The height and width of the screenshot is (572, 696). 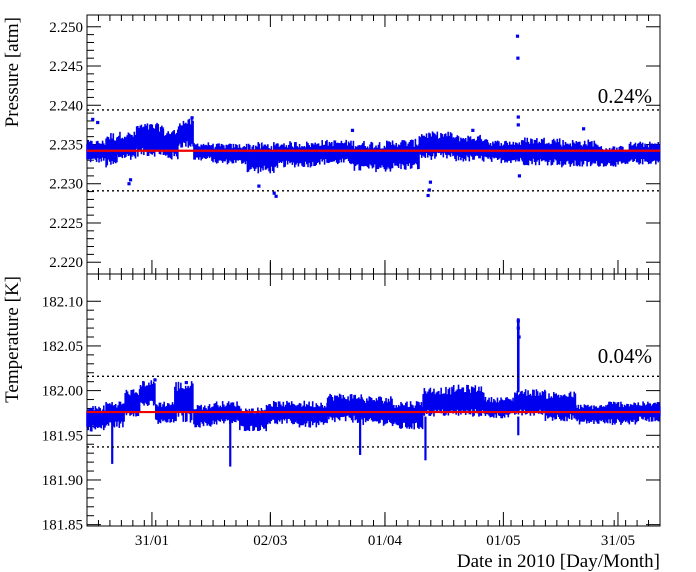 I want to click on x-tick-label: 01/05, so click(x=503, y=541).